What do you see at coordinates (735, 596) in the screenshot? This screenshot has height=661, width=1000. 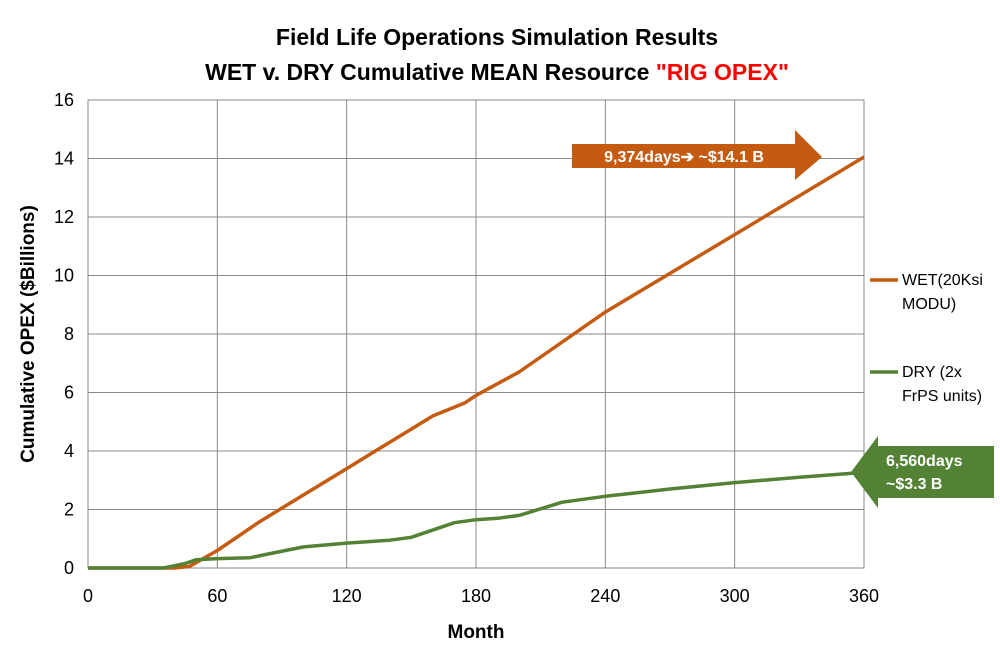 I see `x-tick-label: 300` at bounding box center [735, 596].